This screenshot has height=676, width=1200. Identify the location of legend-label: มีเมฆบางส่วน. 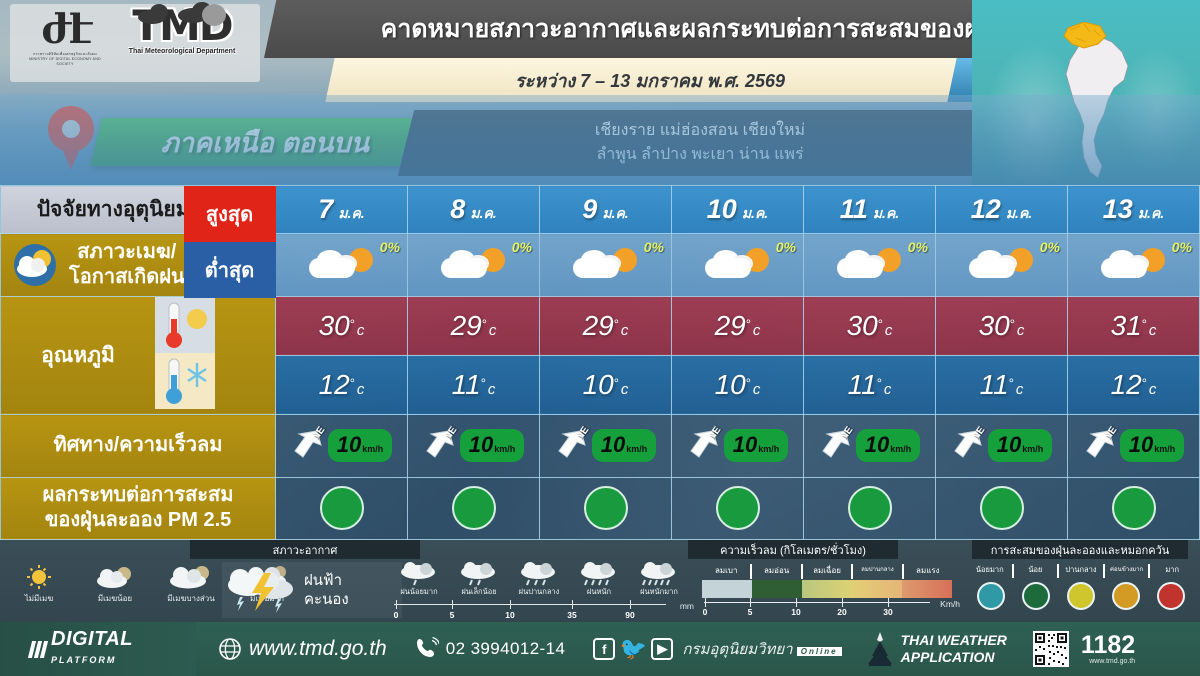
(191, 598).